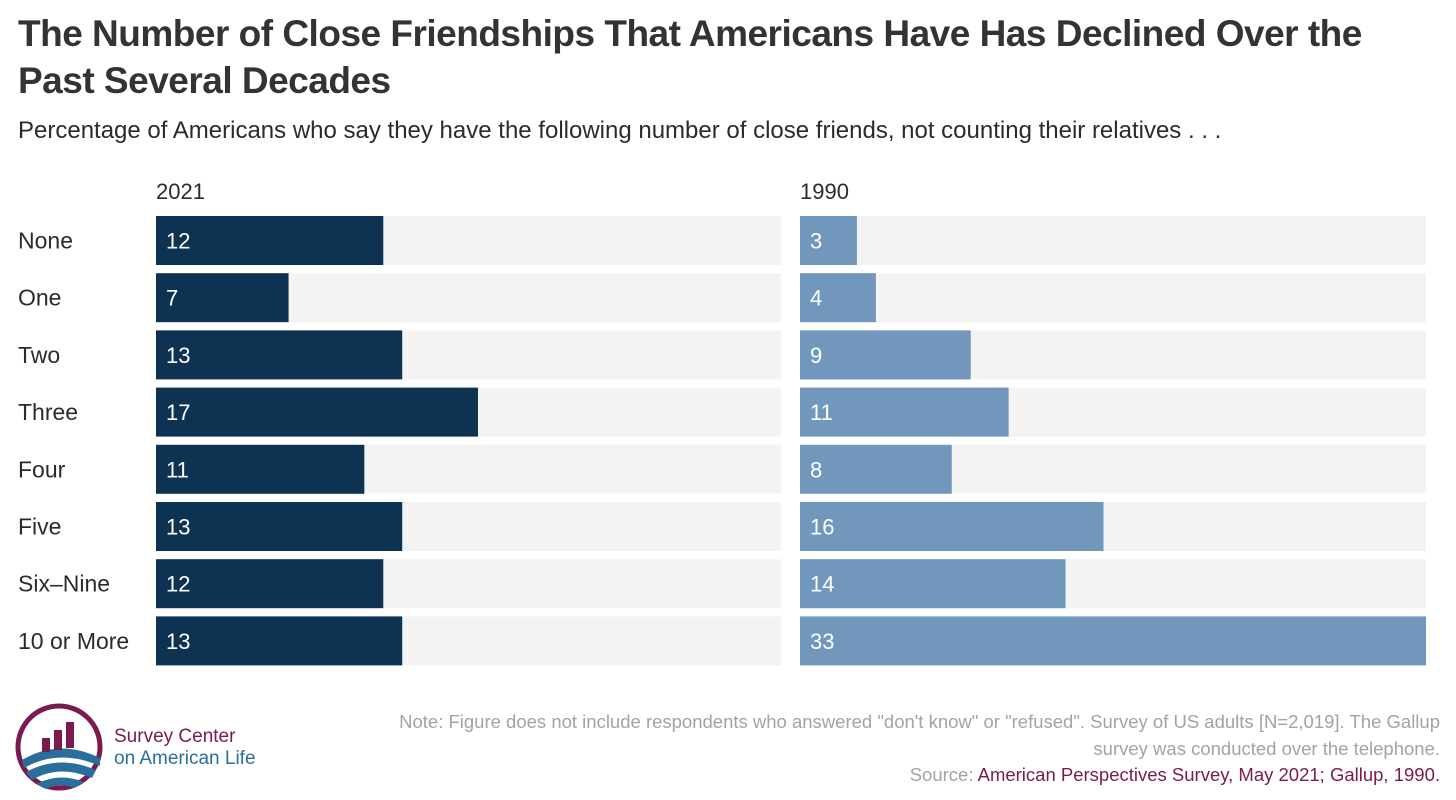 Image resolution: width=1456 pixels, height=800 pixels. What do you see at coordinates (48, 412) in the screenshot?
I see `category-label: Three` at bounding box center [48, 412].